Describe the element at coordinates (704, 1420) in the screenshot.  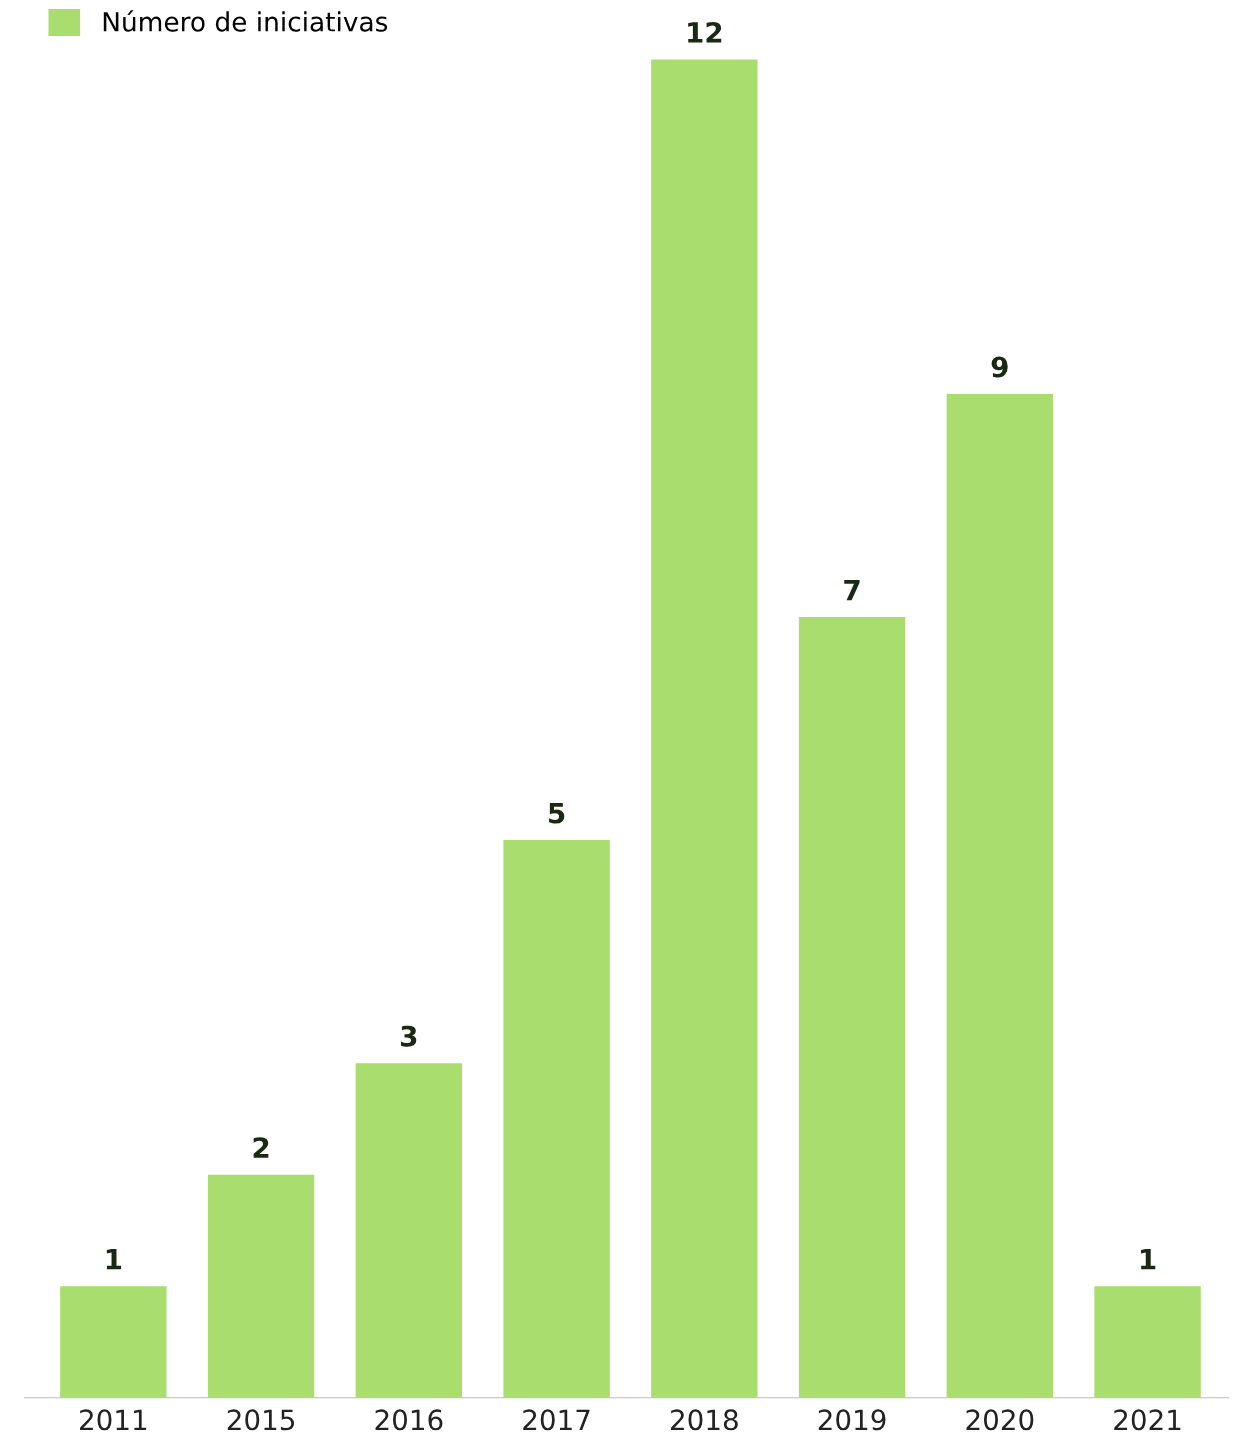
I see `x-tick-label: 2018` at that location.